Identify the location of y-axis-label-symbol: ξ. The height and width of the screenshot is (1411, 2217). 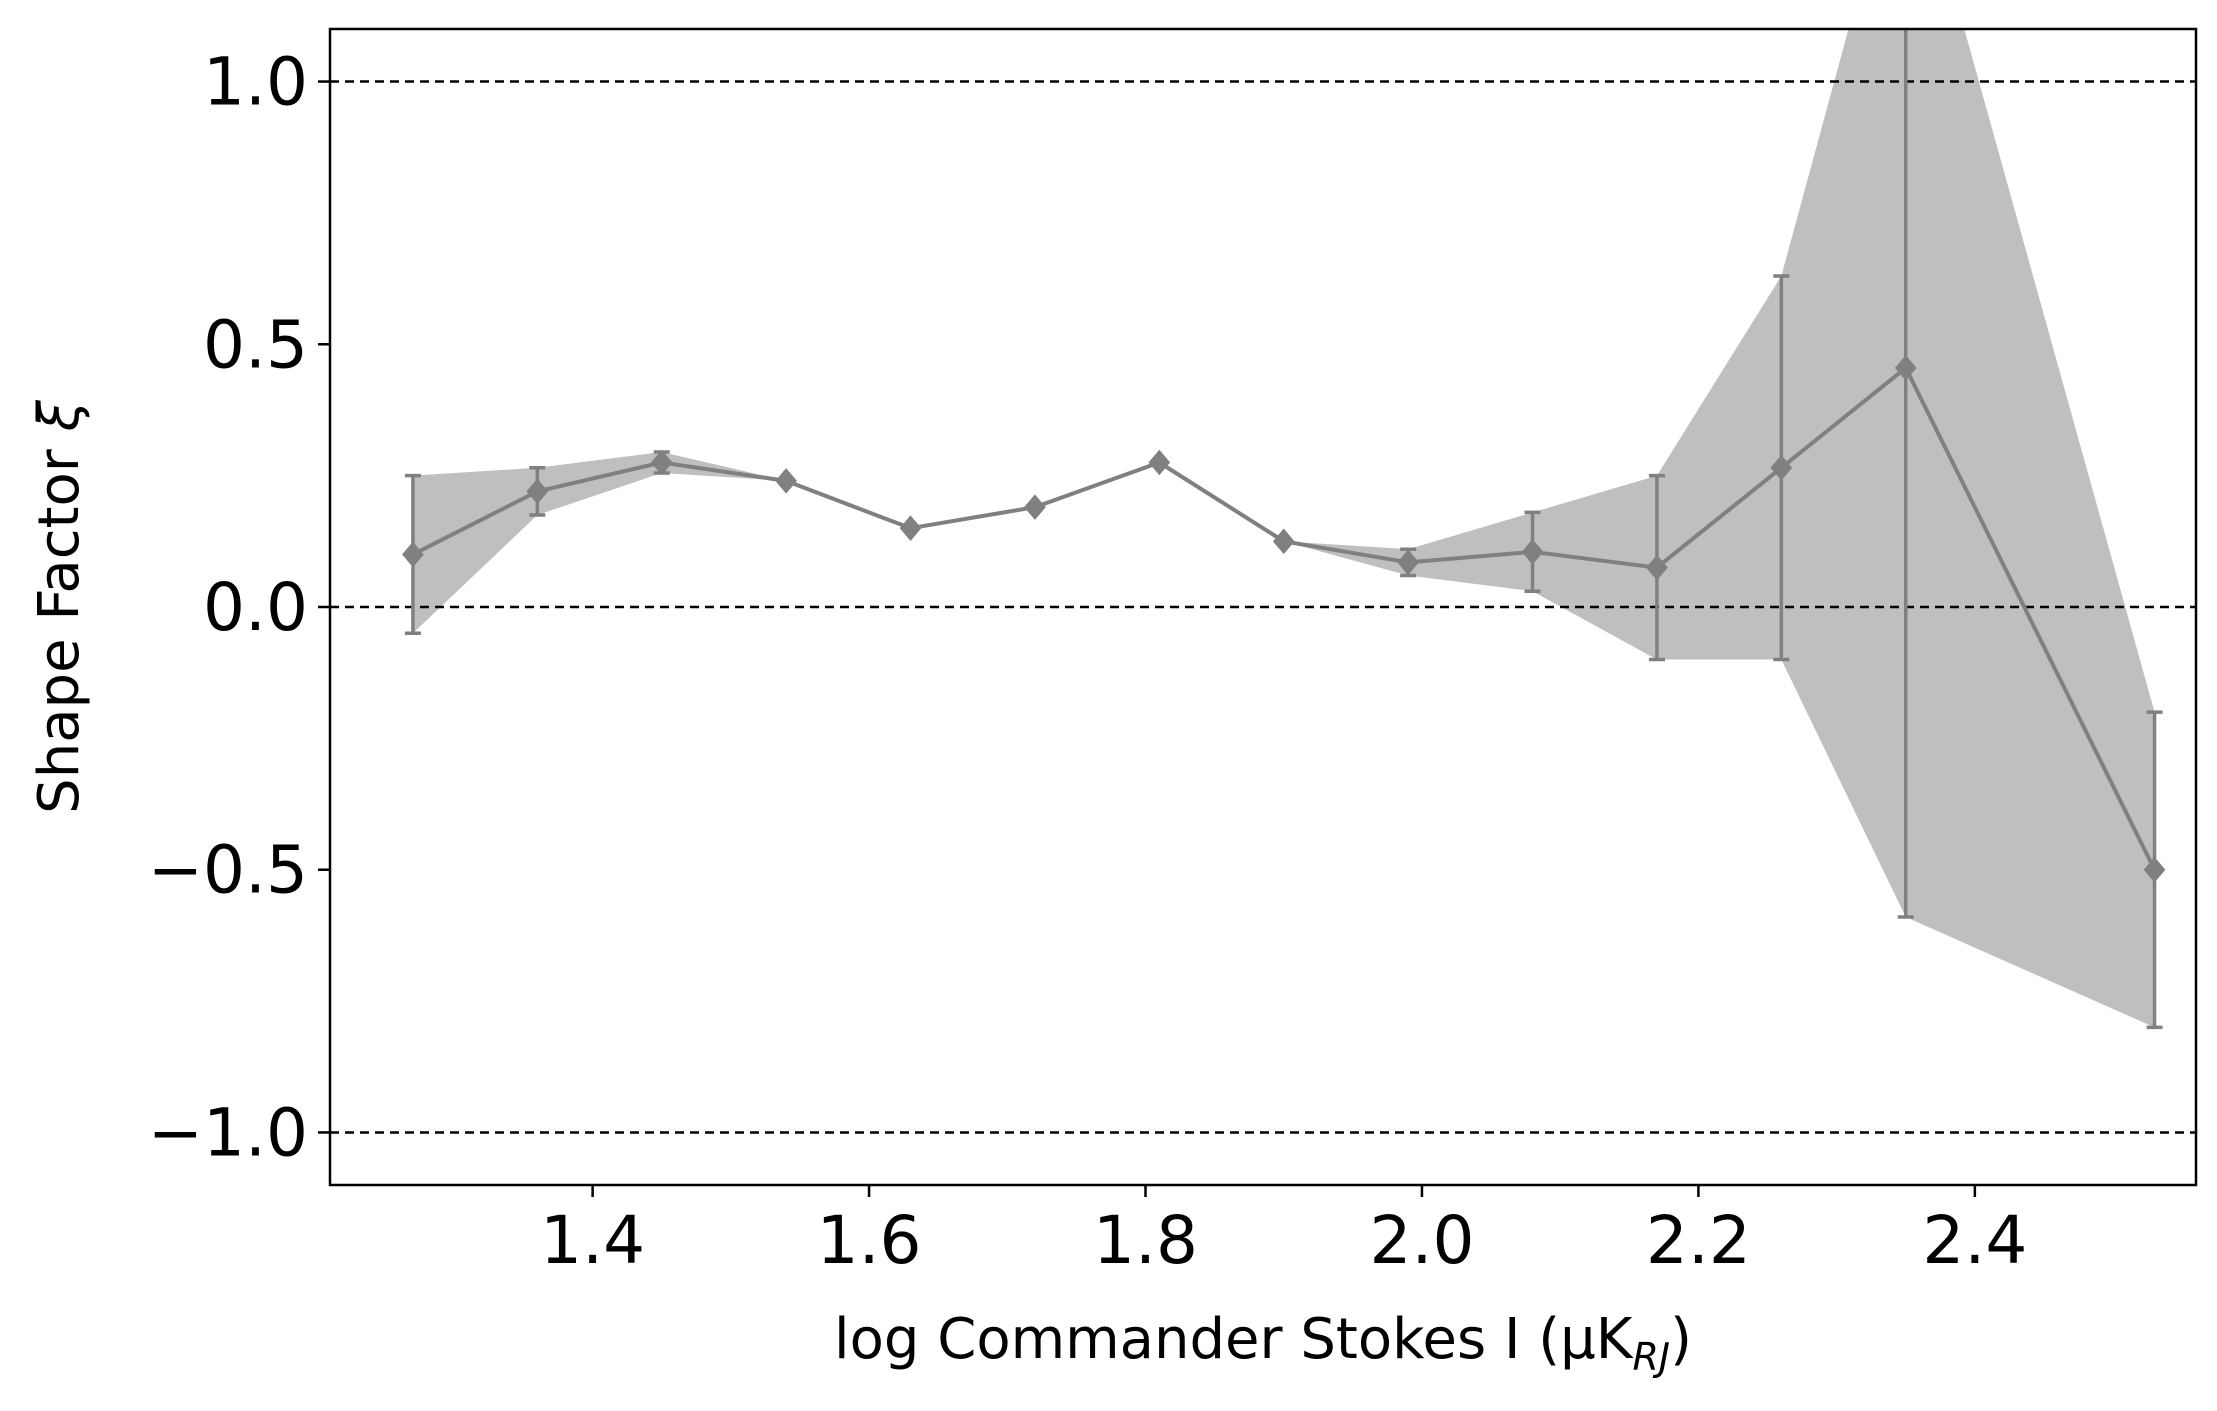
(59, 415).